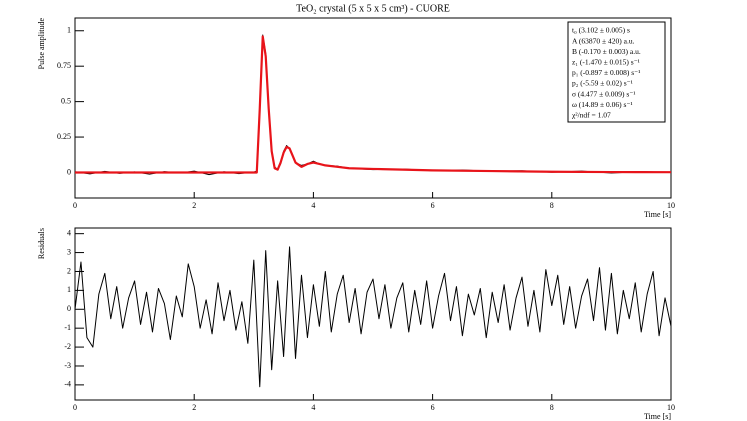 This screenshot has width=747, height=421. Describe the element at coordinates (606, 51) in the screenshot. I see `stats-line: B (-0.170 ± 0.003) a.u.` at that location.